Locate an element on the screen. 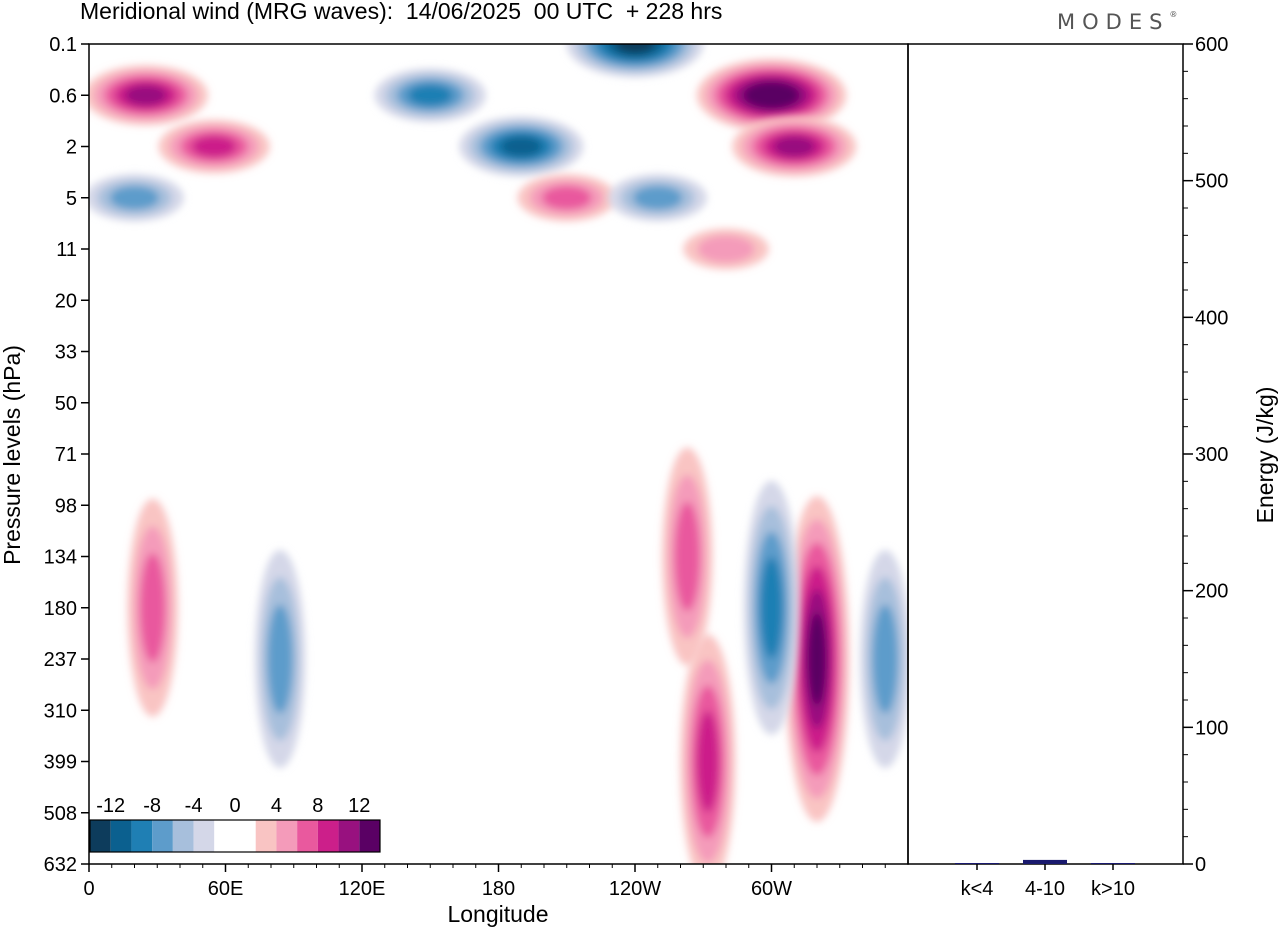 The width and height of the screenshot is (1280, 930). pressure-tick-label: 33 is located at coordinates (66, 353).